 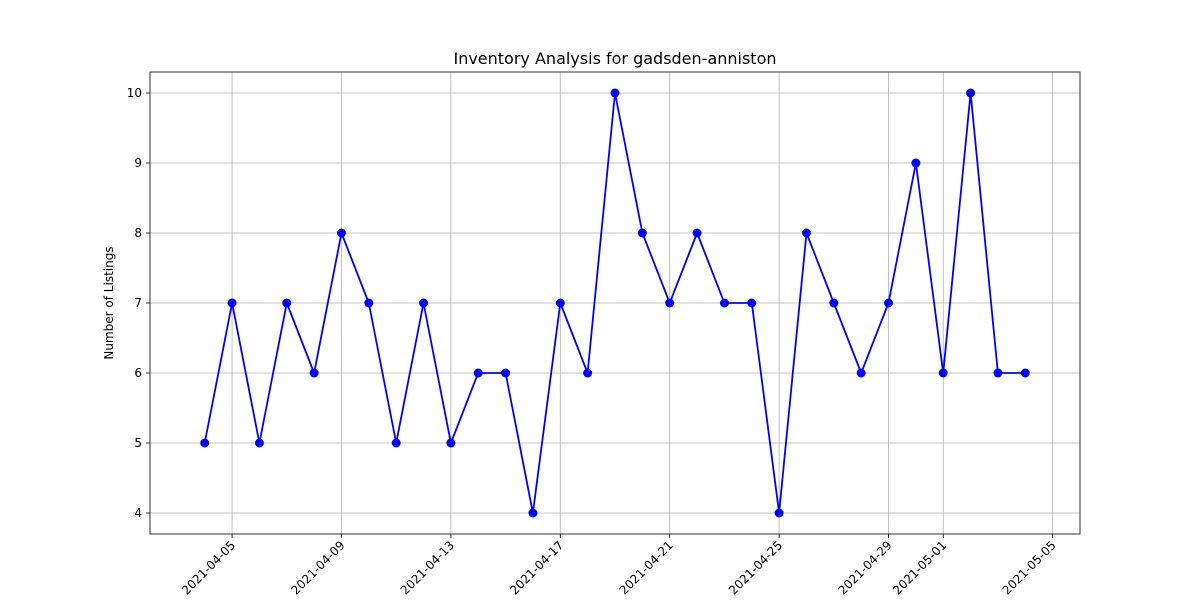 What do you see at coordinates (317, 567) in the screenshot?
I see `x-tick-label: 2021-04-09` at bounding box center [317, 567].